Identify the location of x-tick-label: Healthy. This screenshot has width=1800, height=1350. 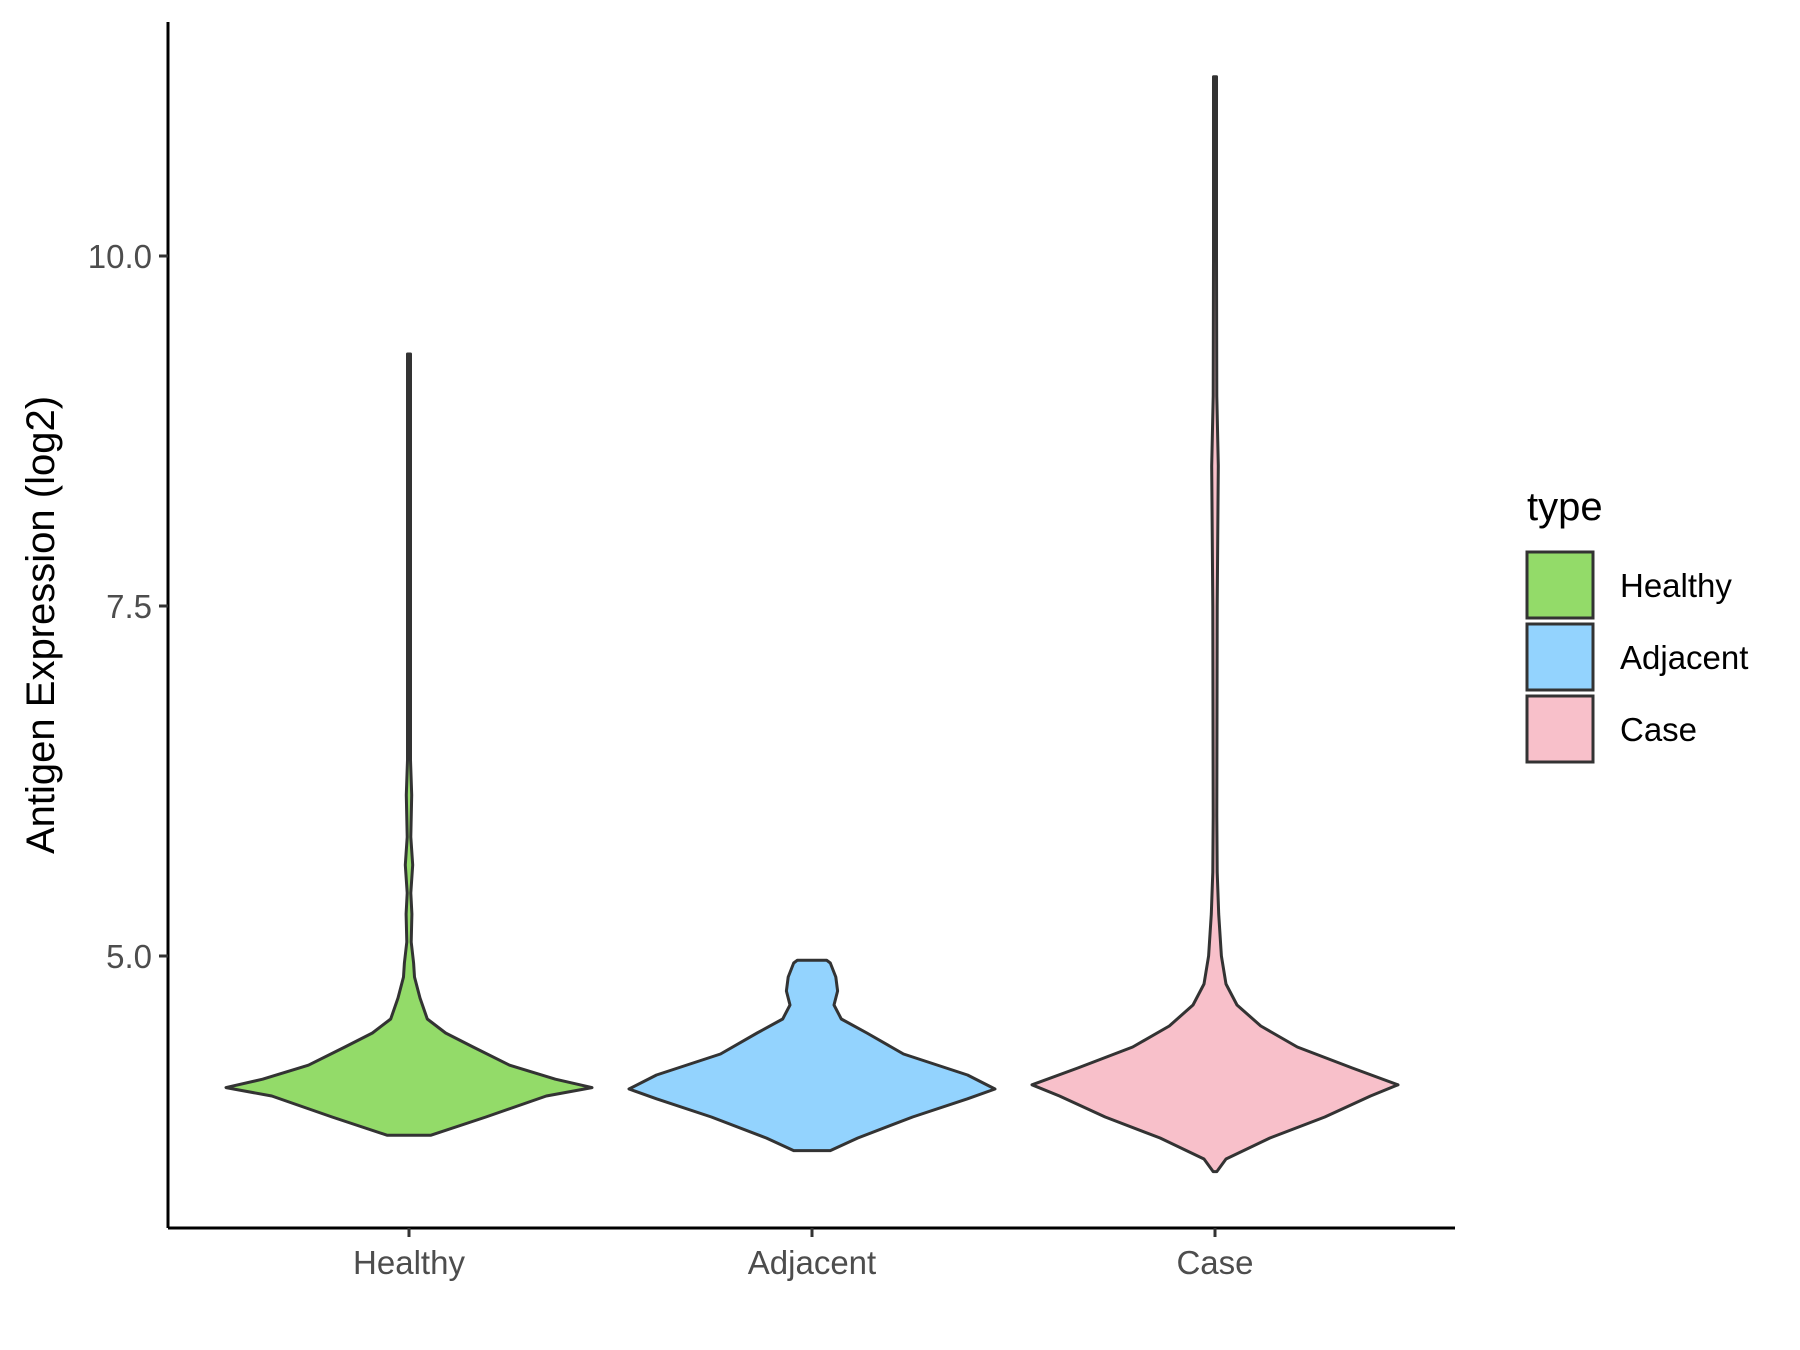
(409, 1262).